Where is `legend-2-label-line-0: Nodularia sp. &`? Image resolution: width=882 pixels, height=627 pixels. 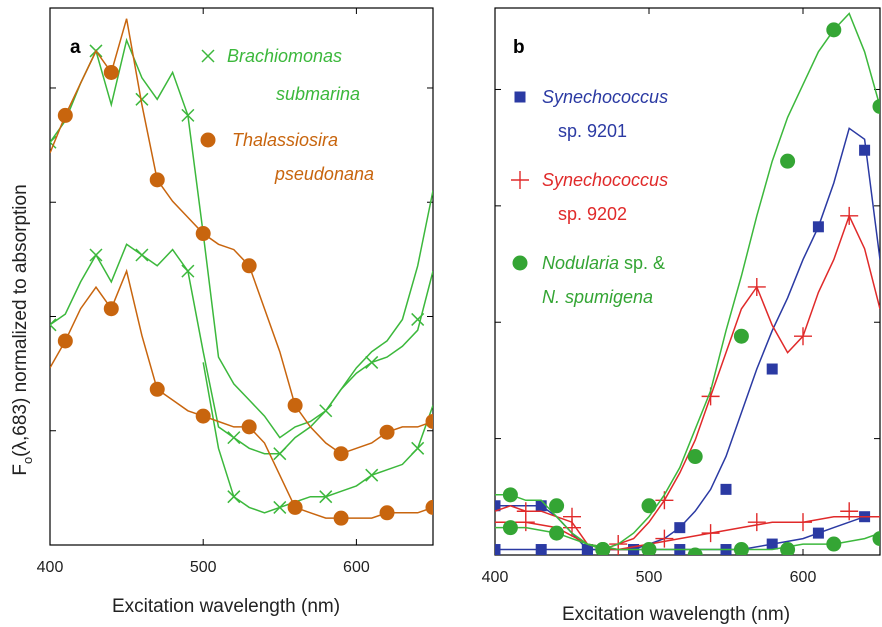 legend-2-label-line-0: Nodularia sp. & is located at coordinates (603, 263).